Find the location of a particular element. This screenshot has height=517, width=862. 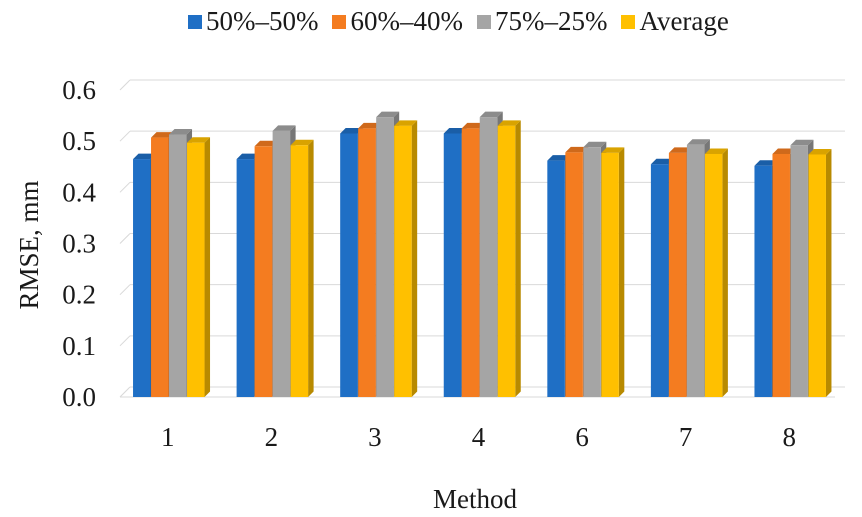

y-tick-label: 0.2 is located at coordinates (79, 295).